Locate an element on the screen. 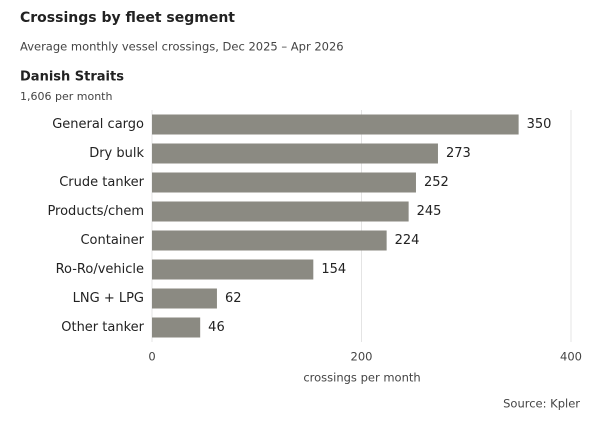 The height and width of the screenshot is (422, 598). value-label: 62 is located at coordinates (233, 298).